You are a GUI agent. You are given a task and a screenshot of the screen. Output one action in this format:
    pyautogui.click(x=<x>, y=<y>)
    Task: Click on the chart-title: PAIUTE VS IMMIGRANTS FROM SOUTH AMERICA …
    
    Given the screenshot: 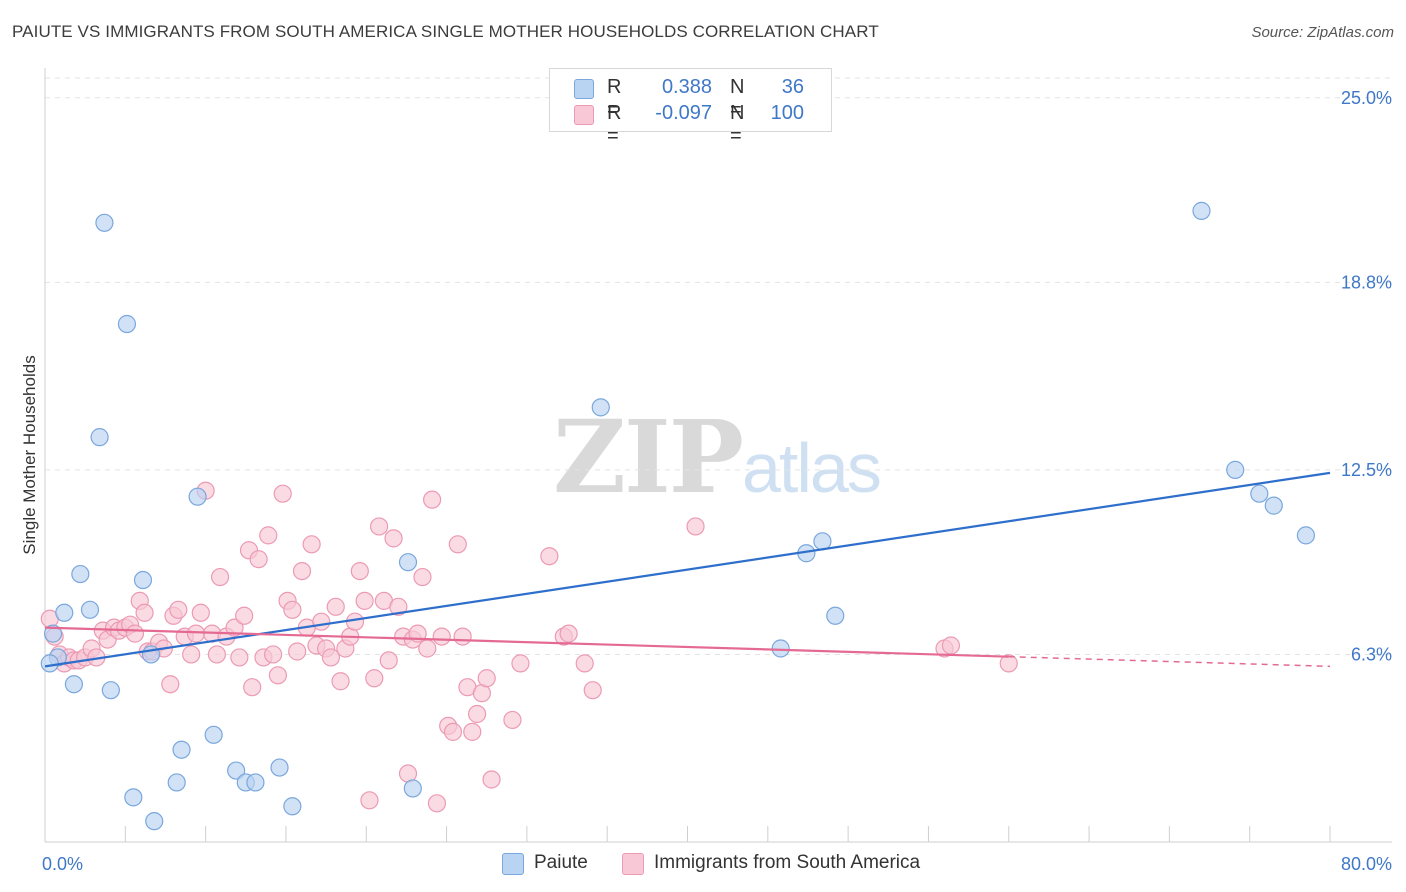 What is the action you would take?
    pyautogui.click(x=445, y=31)
    